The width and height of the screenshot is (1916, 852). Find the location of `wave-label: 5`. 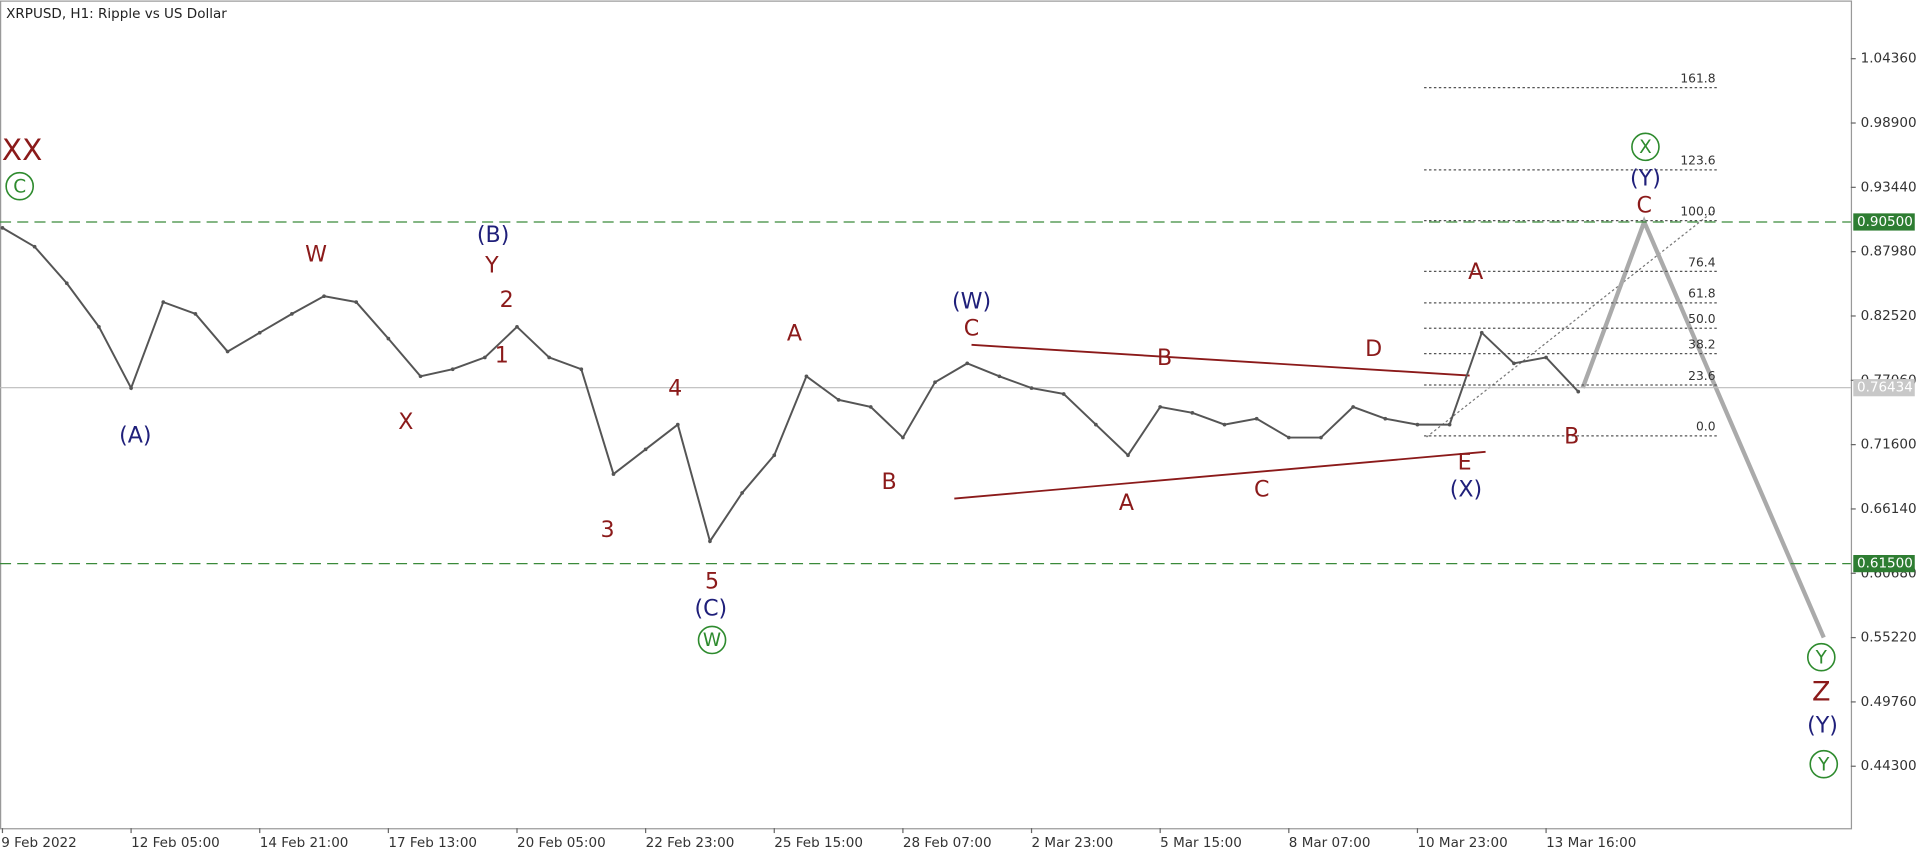

wave-label: 5 is located at coordinates (712, 582).